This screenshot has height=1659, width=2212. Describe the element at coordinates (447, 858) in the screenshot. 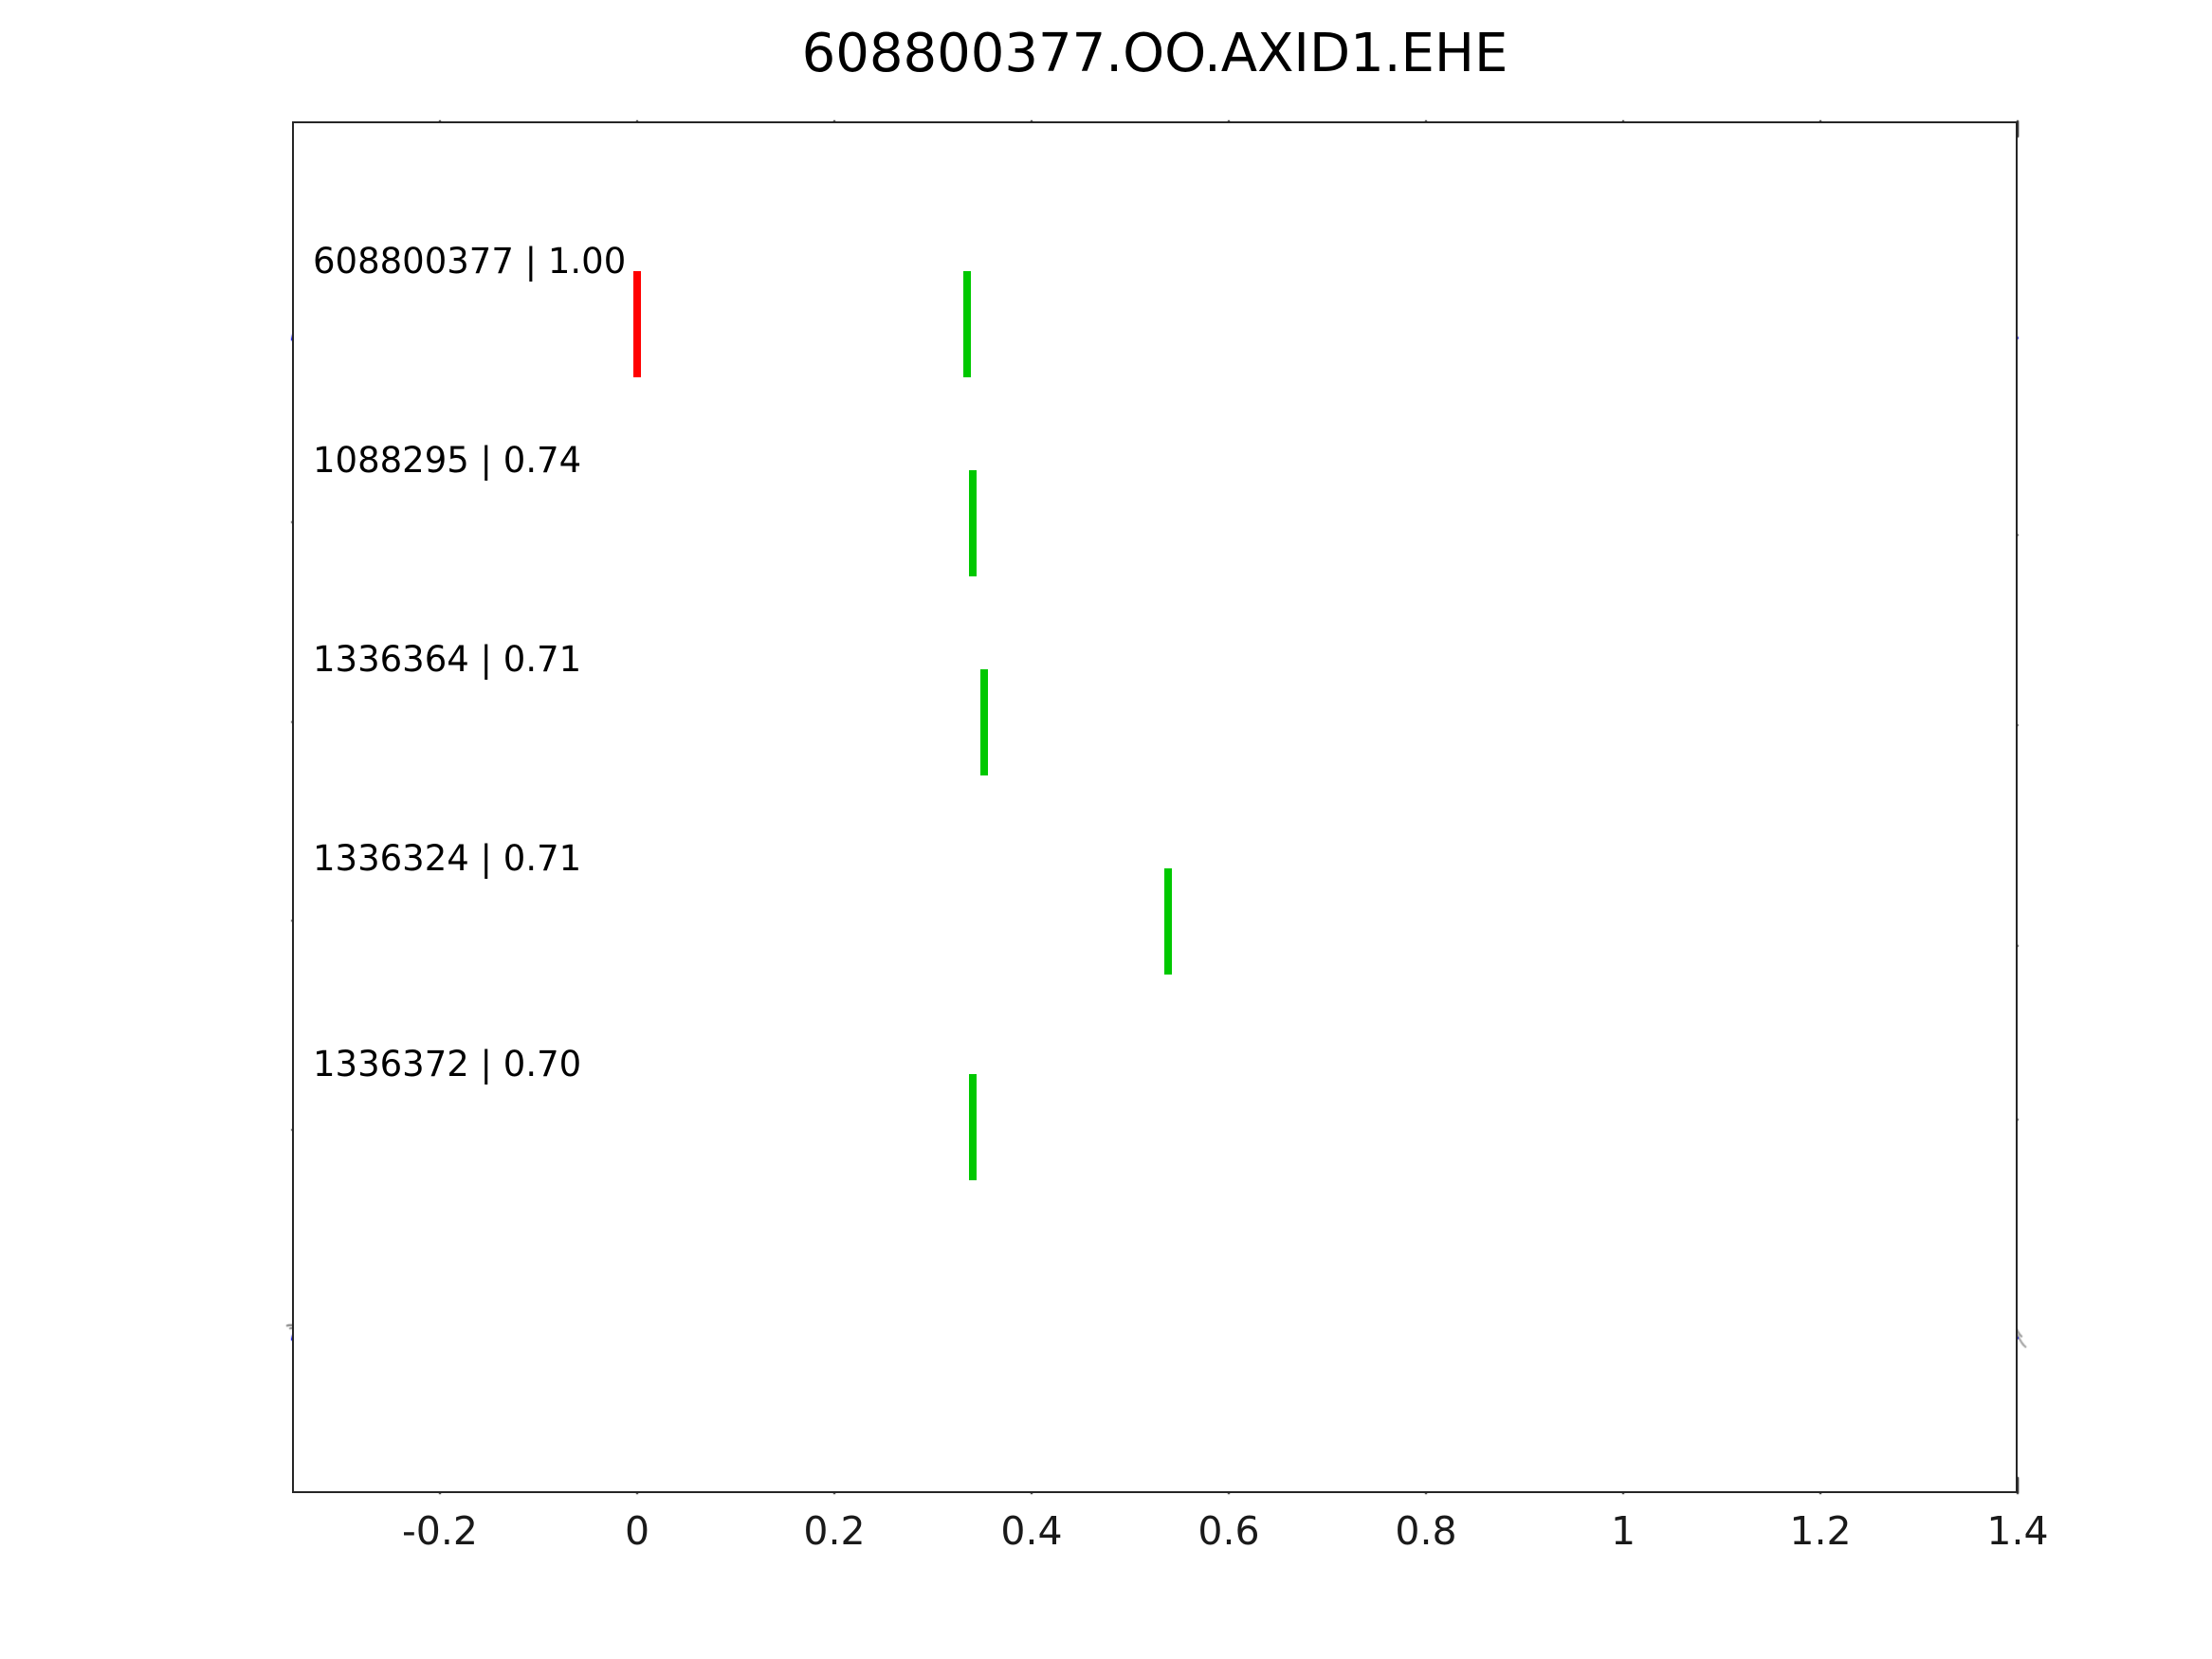

I see `trace-label: 1336324 | 0.71` at that location.